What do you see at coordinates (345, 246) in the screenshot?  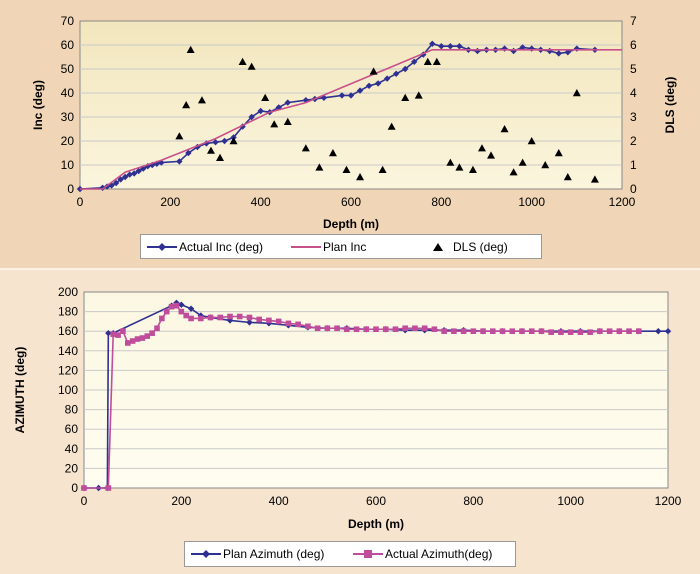 I see `legend-label: Plan Inc` at bounding box center [345, 246].